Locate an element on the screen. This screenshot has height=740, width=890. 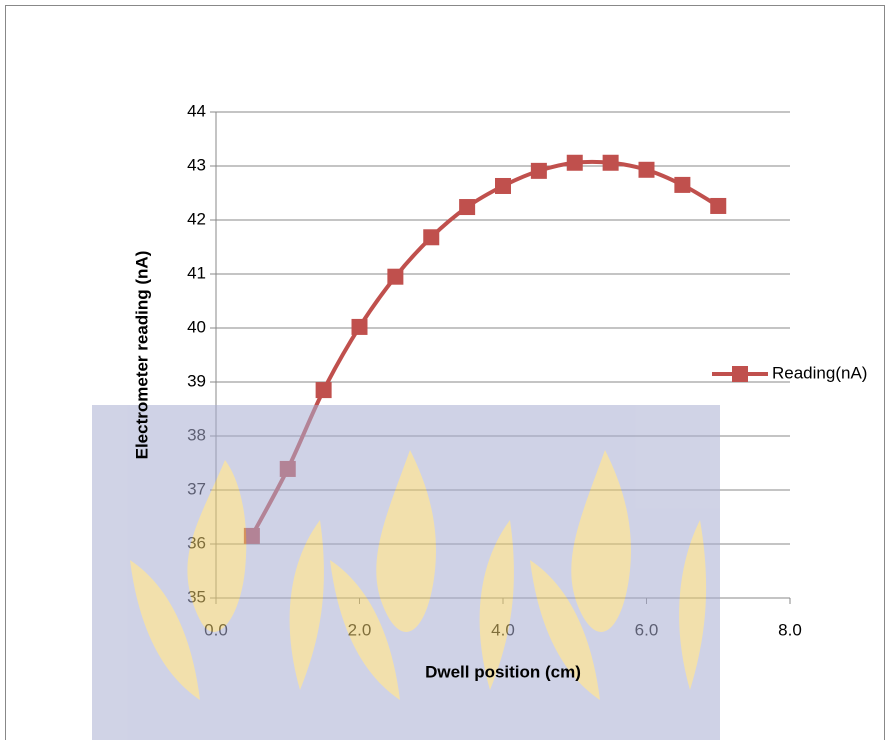
y-tick-label: 44 is located at coordinates (196, 110).